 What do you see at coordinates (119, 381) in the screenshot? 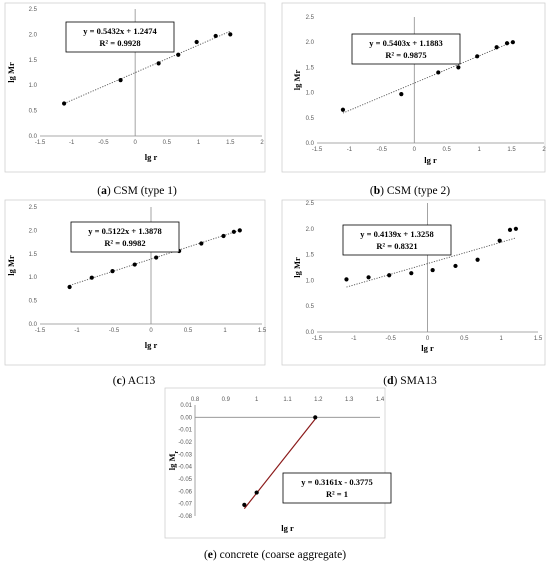
I see `caption-letter: c` at bounding box center [119, 381].